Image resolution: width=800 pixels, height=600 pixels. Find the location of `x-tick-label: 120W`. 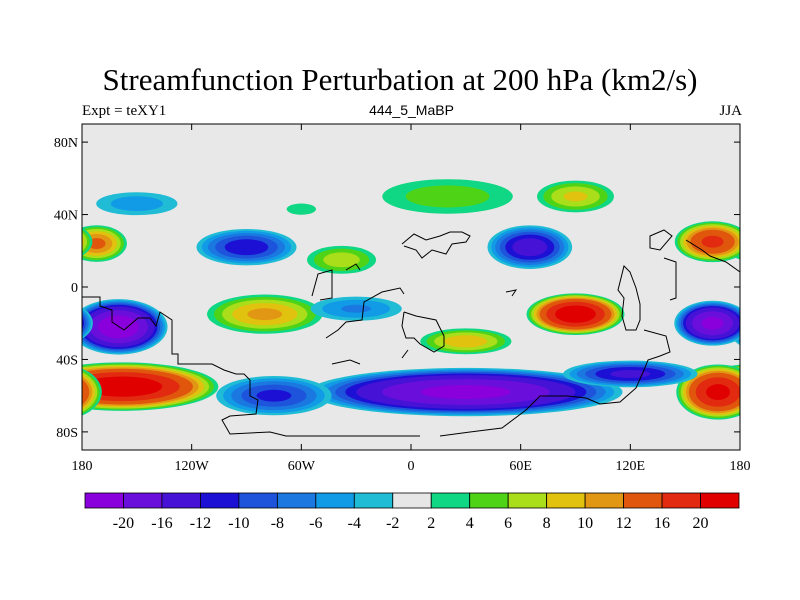

x-tick-label: 120W is located at coordinates (192, 466).